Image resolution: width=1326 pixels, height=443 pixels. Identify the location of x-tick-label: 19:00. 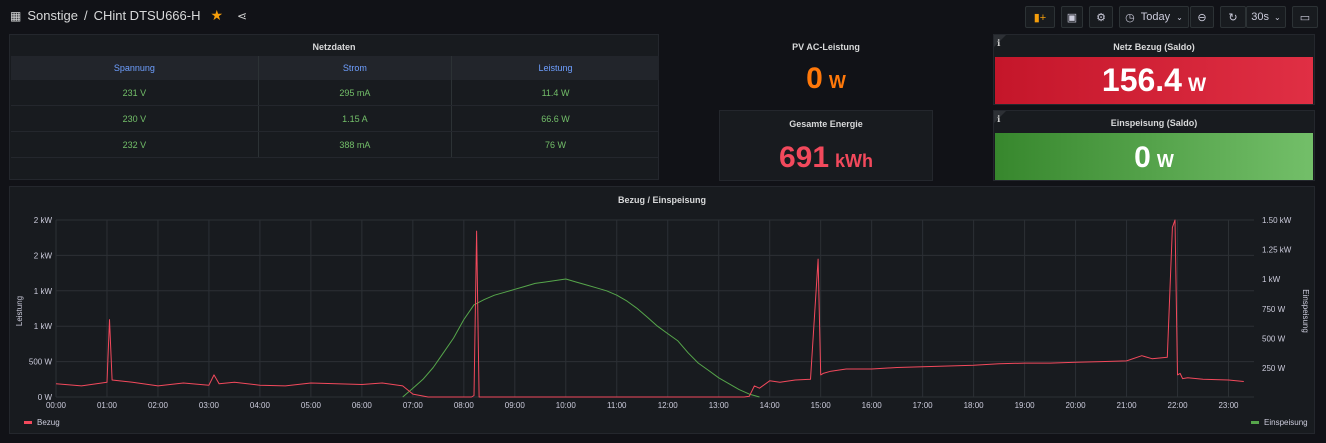
(1025, 405).